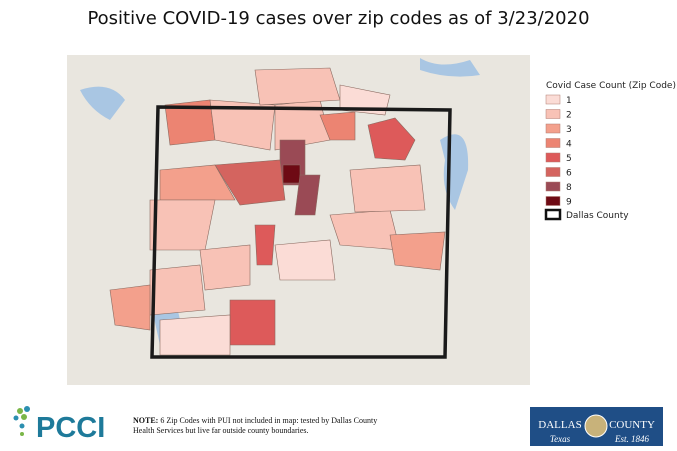 The height and width of the screenshot is (451, 677). Describe the element at coordinates (560, 439) in the screenshot. I see `county-logo-text: Texas` at that location.